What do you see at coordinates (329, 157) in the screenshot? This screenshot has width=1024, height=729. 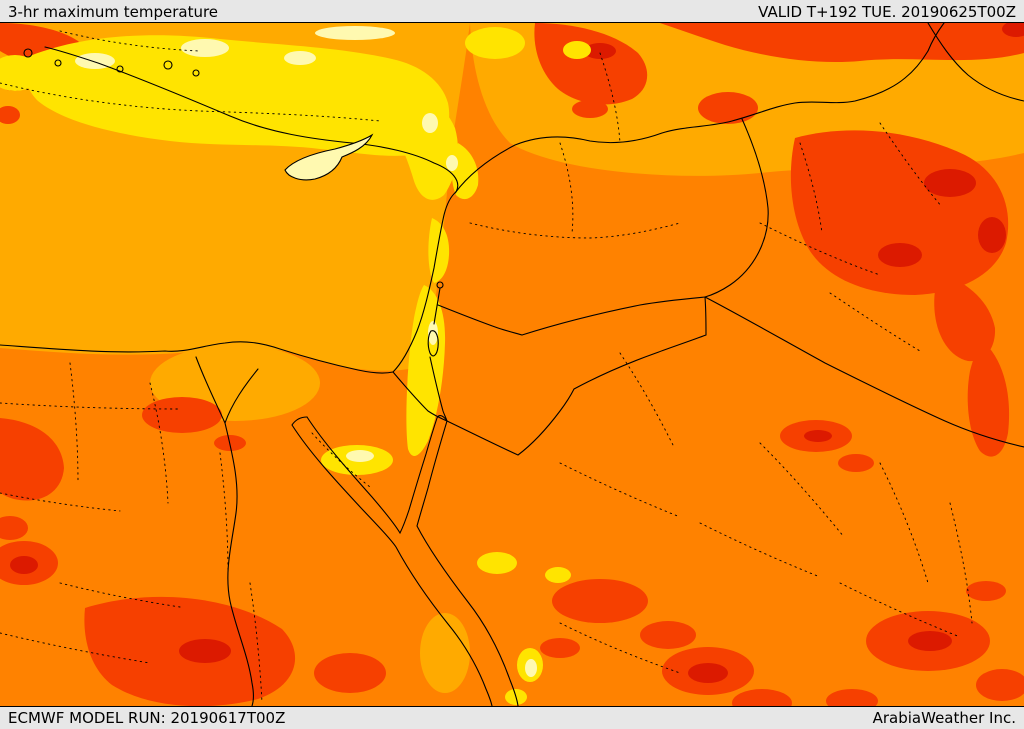 I see `cyprus-island` at bounding box center [329, 157].